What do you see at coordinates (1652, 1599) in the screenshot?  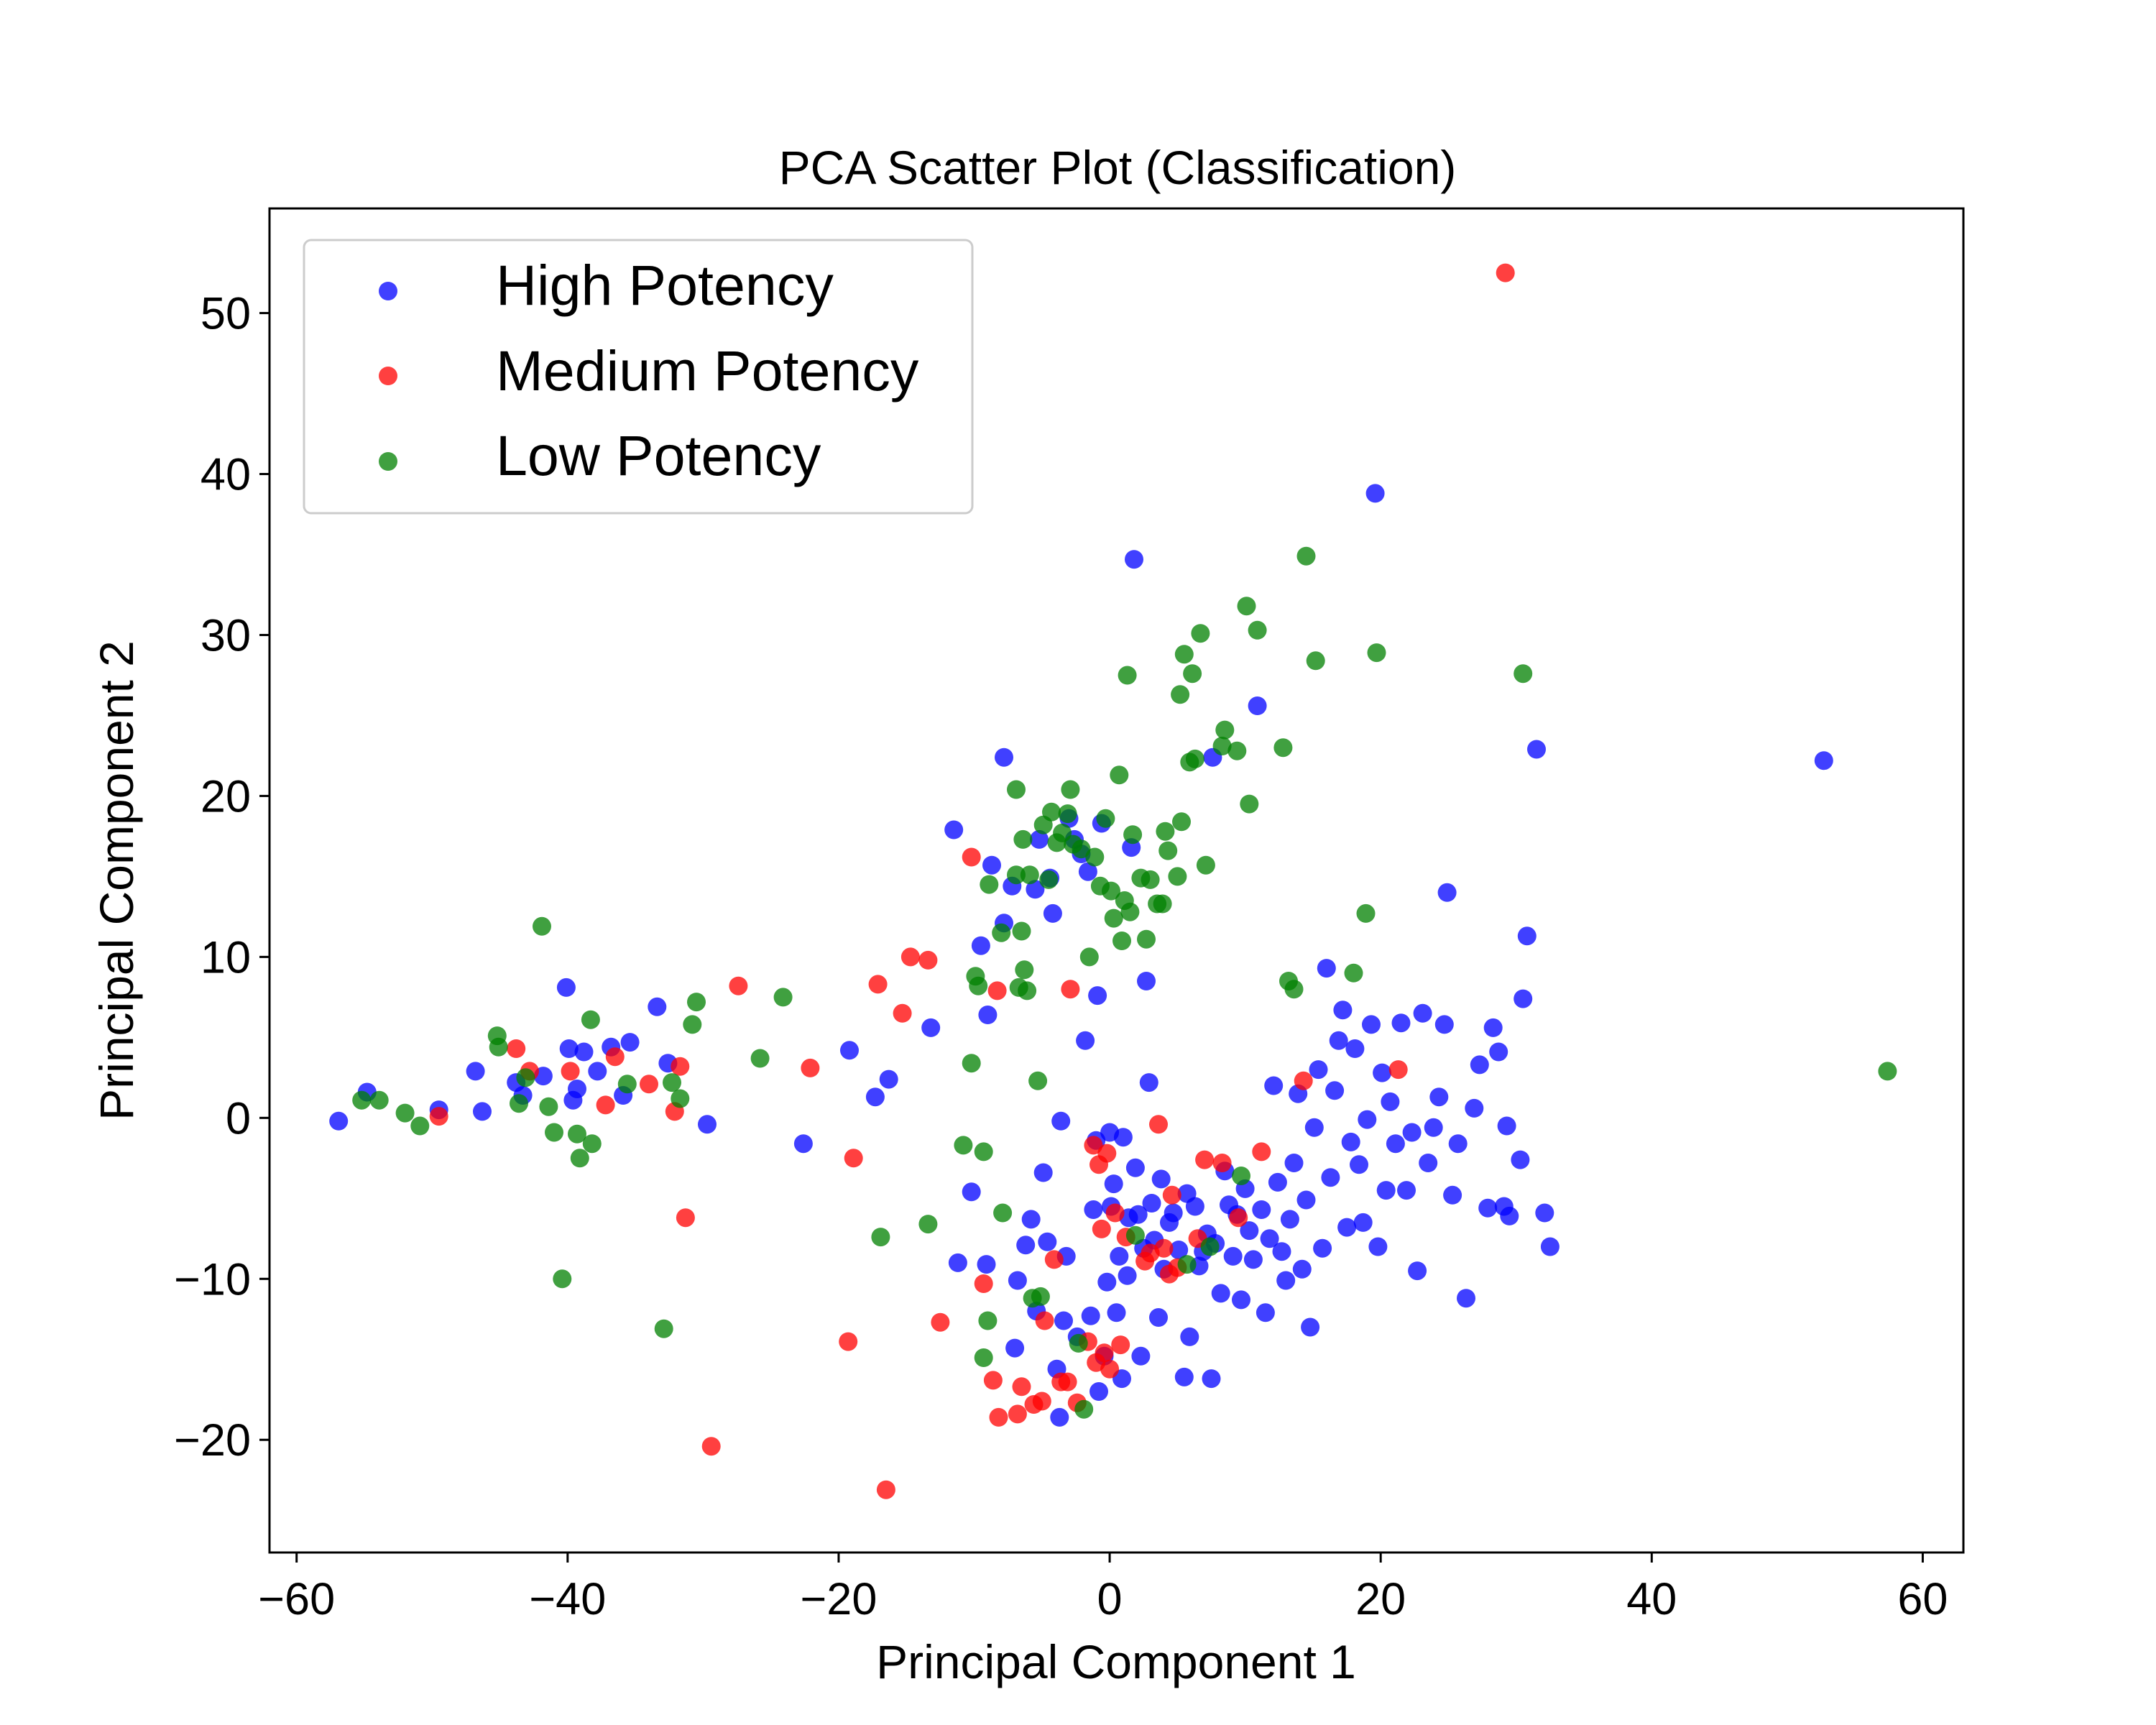 I see `x-tick-label: 40` at bounding box center [1652, 1599].